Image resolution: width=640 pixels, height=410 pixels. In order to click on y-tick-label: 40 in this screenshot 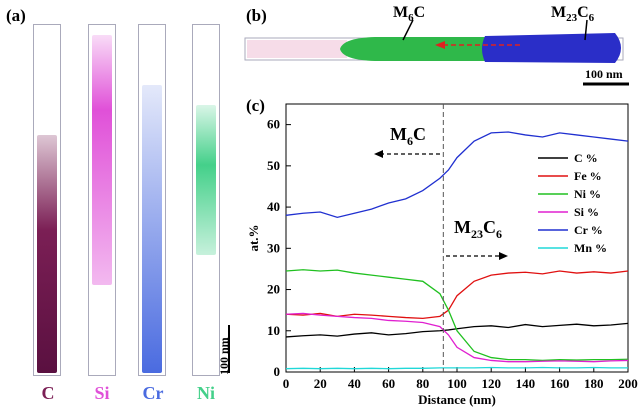, I will do `click(273, 206)`.